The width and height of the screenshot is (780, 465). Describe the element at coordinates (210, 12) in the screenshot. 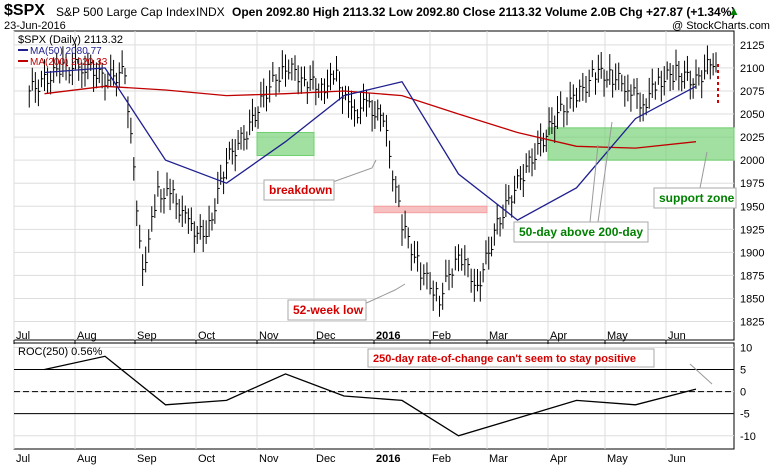

I see `exchange-label: INDX` at that location.